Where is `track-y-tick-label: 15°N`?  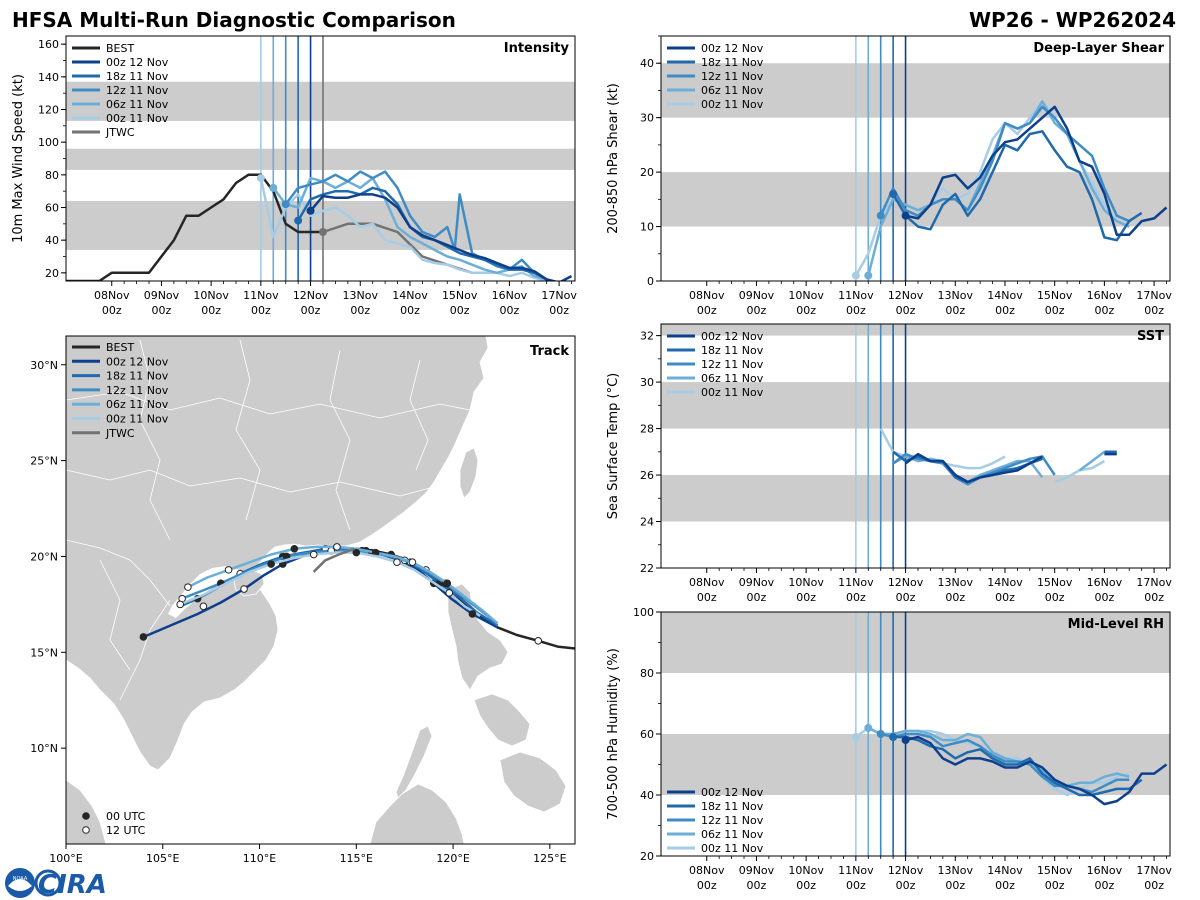
track-y-tick-label: 15°N is located at coordinates (44, 652).